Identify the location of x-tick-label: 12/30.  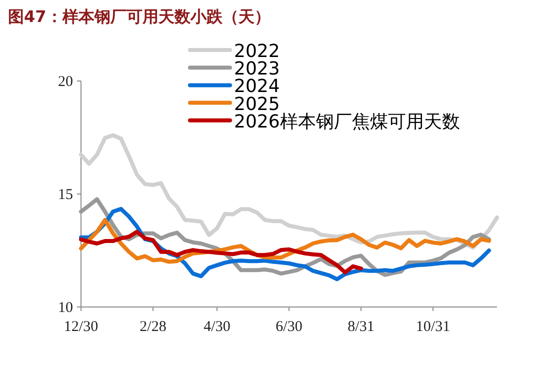
(81, 327).